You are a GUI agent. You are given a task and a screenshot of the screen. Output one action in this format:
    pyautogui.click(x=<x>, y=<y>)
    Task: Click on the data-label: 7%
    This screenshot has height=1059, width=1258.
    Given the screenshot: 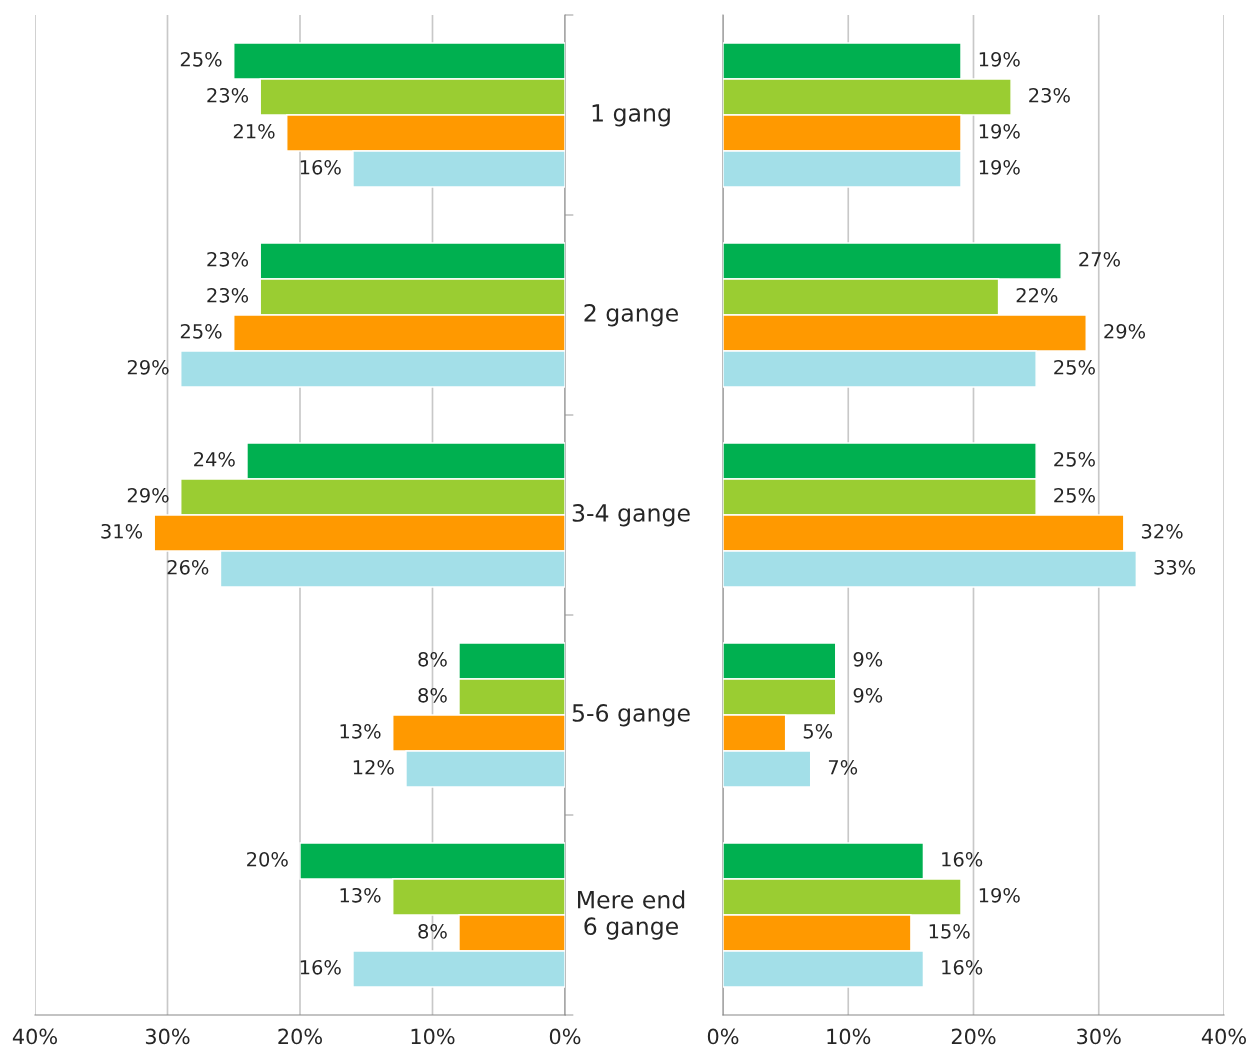 What is the action you would take?
    pyautogui.click(x=843, y=767)
    